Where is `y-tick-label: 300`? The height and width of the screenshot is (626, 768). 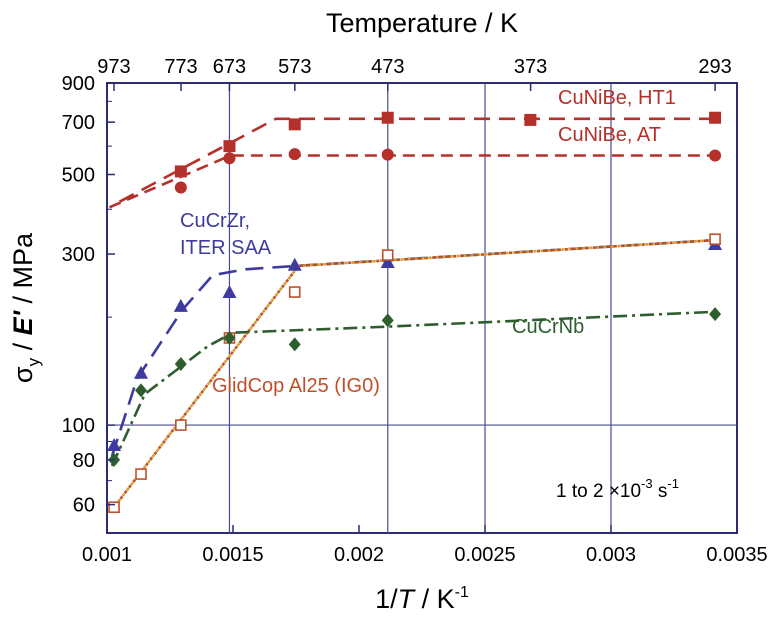 y-tick-label: 300 is located at coordinates (78, 255).